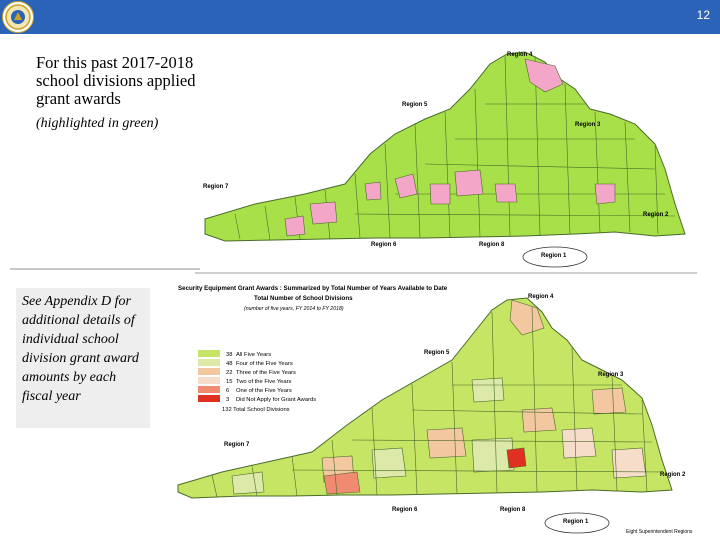 This screenshot has width=720, height=543. What do you see at coordinates (656, 215) in the screenshot?
I see `map1-region-2-label: Region 2` at bounding box center [656, 215].